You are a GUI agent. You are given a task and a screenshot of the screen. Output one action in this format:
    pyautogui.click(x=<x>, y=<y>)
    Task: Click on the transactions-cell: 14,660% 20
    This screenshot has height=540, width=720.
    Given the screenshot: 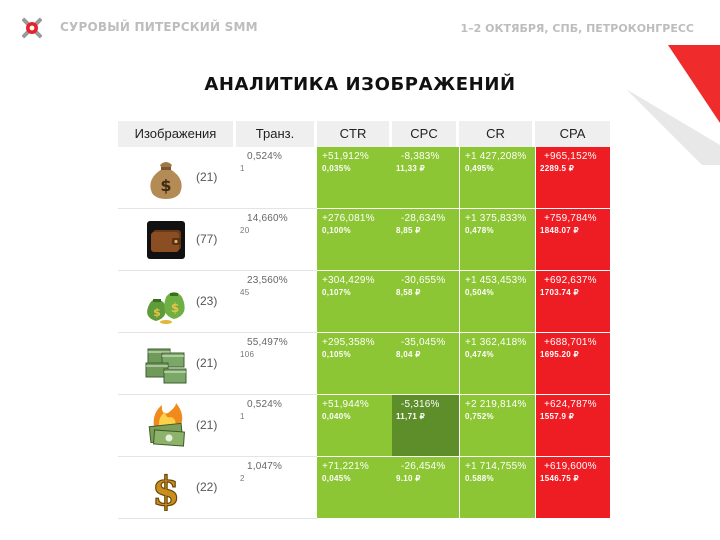 What is the action you would take?
    pyautogui.click(x=276, y=240)
    